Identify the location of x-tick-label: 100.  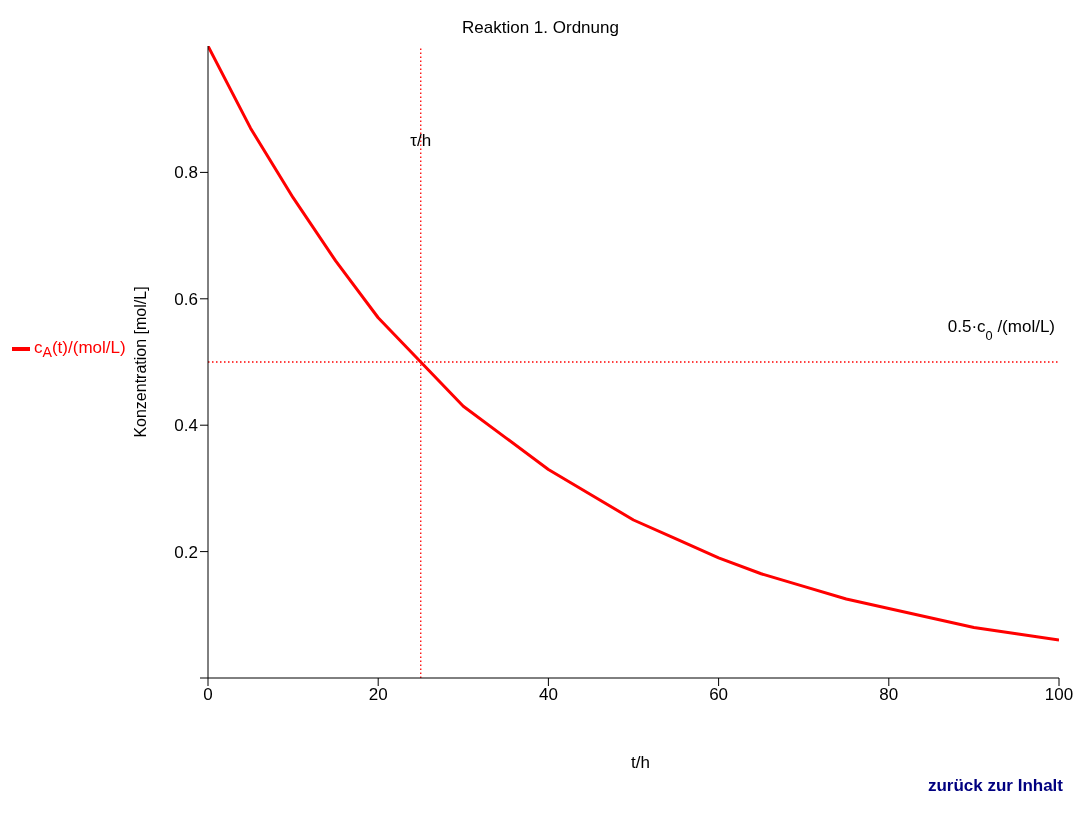
(1059, 695).